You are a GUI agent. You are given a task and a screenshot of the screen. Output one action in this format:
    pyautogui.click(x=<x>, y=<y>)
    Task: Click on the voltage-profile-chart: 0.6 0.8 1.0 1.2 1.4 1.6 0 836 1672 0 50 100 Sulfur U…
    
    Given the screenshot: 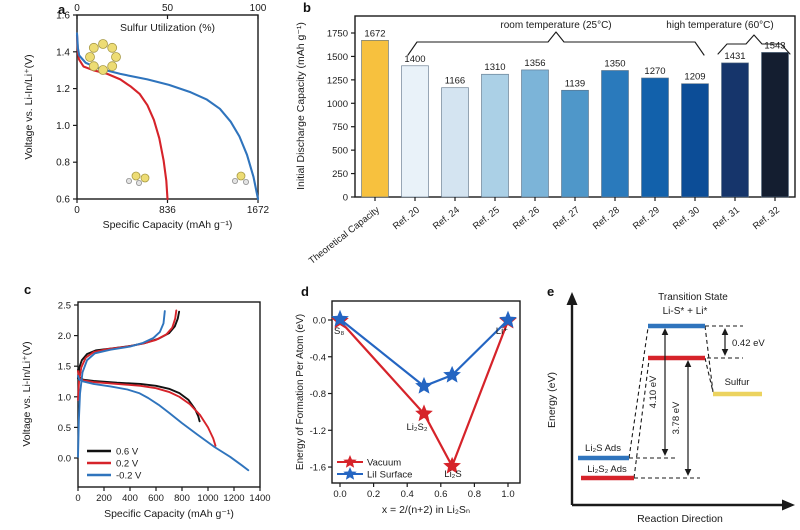 What is the action you would take?
    pyautogui.click(x=146, y=117)
    